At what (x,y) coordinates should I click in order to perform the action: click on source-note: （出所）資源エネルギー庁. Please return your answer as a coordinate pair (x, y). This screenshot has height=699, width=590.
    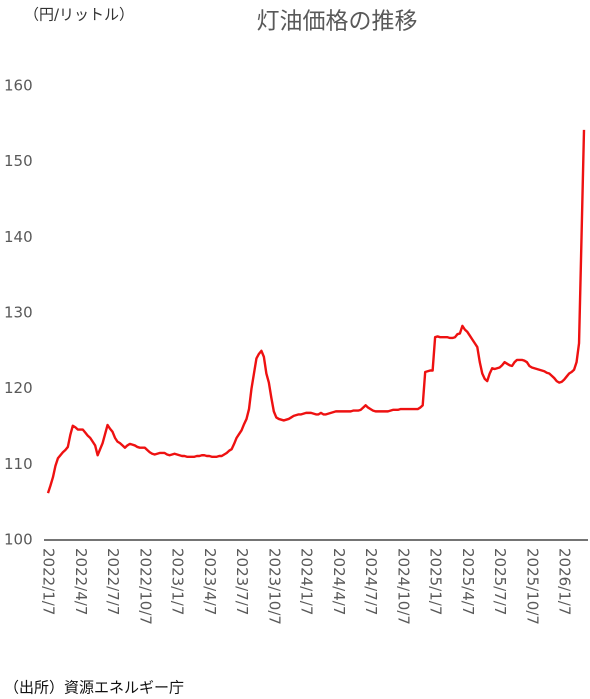
    Looking at the image, I should click on (94, 688).